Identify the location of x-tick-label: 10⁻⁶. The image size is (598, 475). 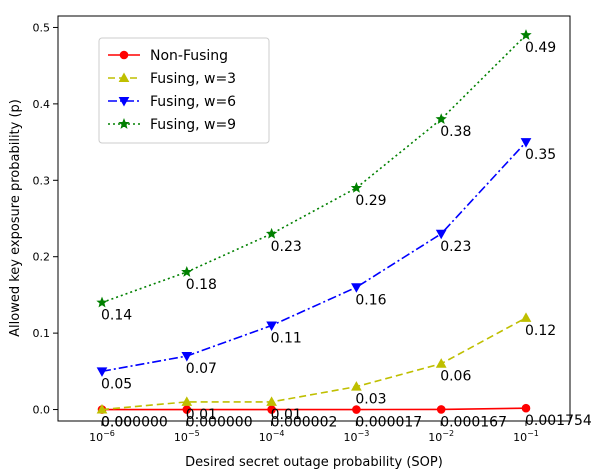
(102, 436).